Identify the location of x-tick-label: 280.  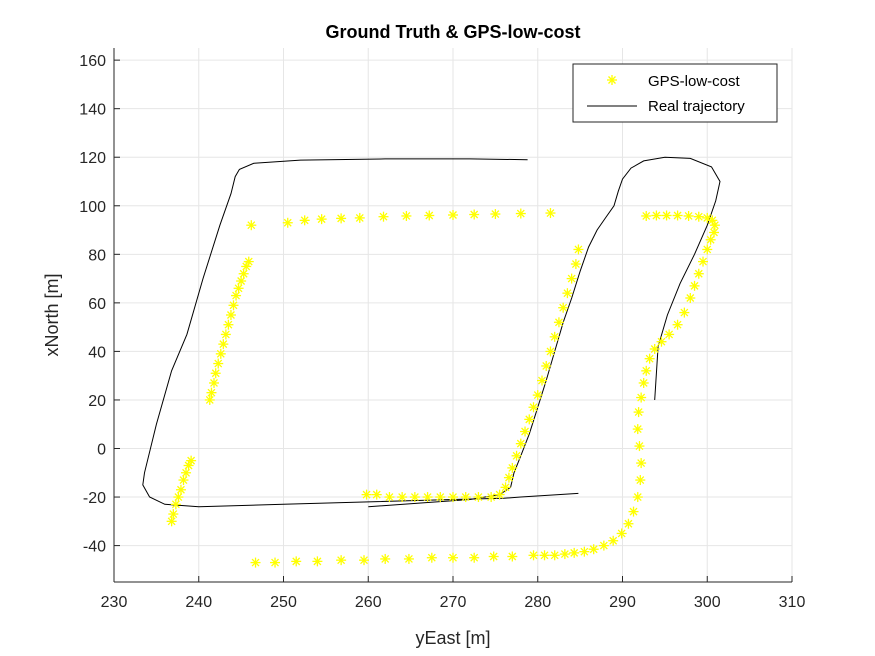
(537, 602).